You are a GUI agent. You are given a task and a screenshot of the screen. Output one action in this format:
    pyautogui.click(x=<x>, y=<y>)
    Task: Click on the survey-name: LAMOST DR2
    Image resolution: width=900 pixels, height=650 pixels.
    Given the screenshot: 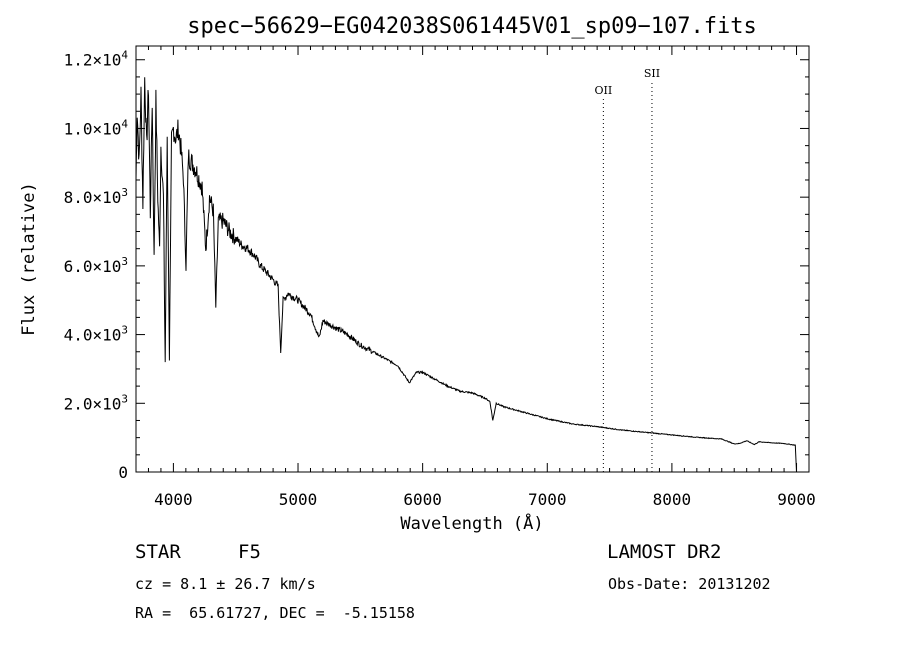 What is the action you would take?
    pyautogui.click(x=664, y=552)
    